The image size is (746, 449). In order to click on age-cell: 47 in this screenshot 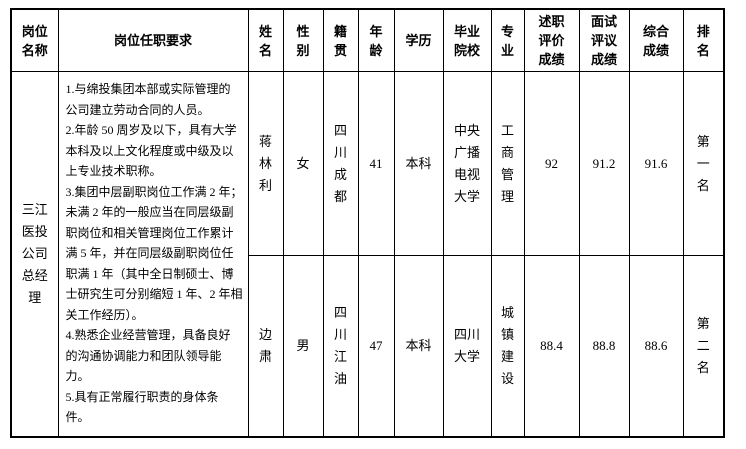, I will do `click(376, 346)`.